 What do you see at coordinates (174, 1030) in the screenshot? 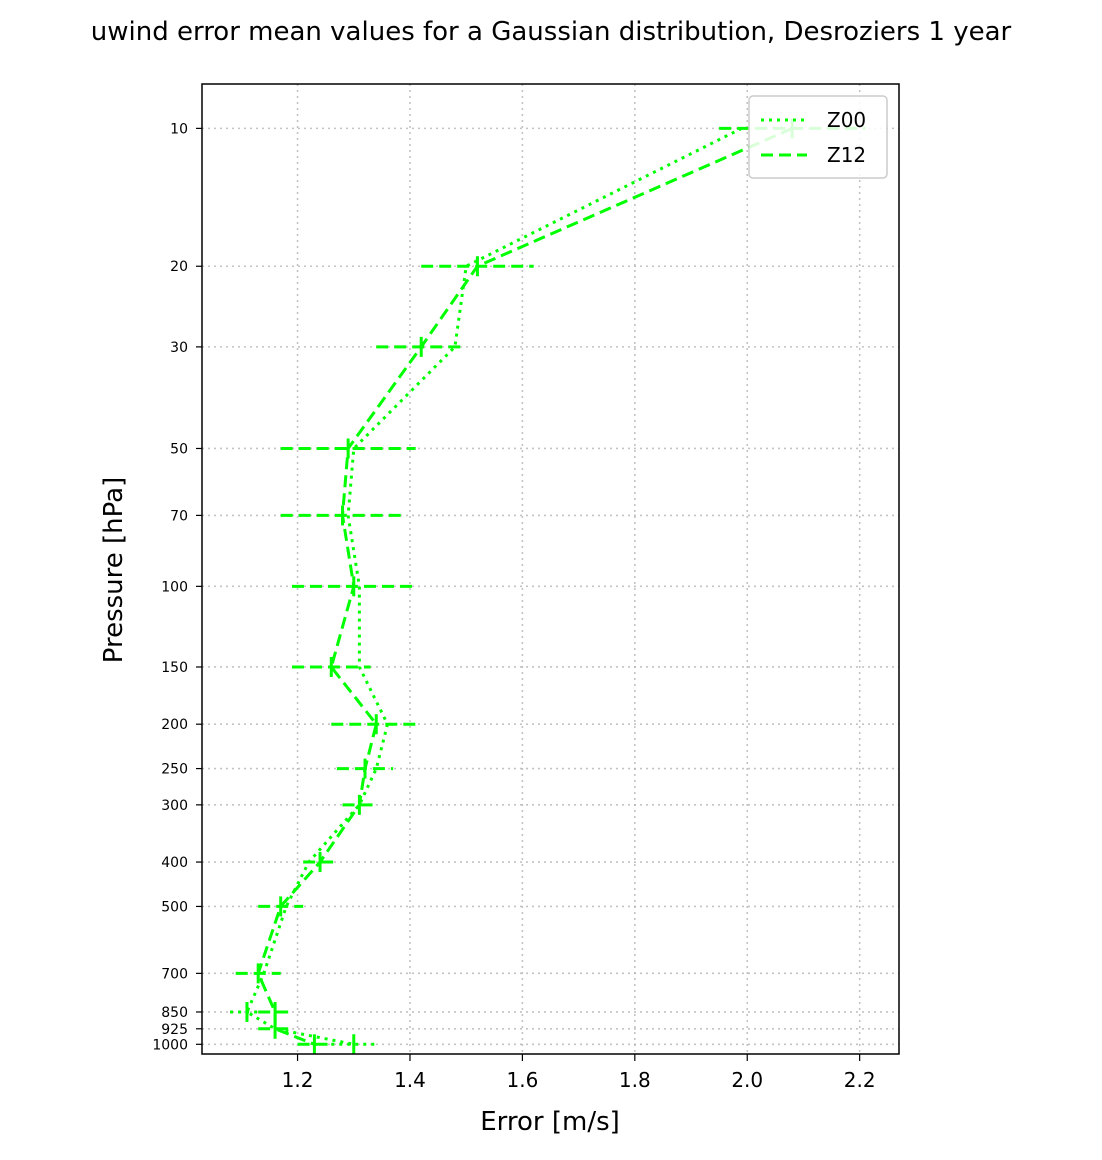
I see `y-tick-label: 925` at bounding box center [174, 1030].